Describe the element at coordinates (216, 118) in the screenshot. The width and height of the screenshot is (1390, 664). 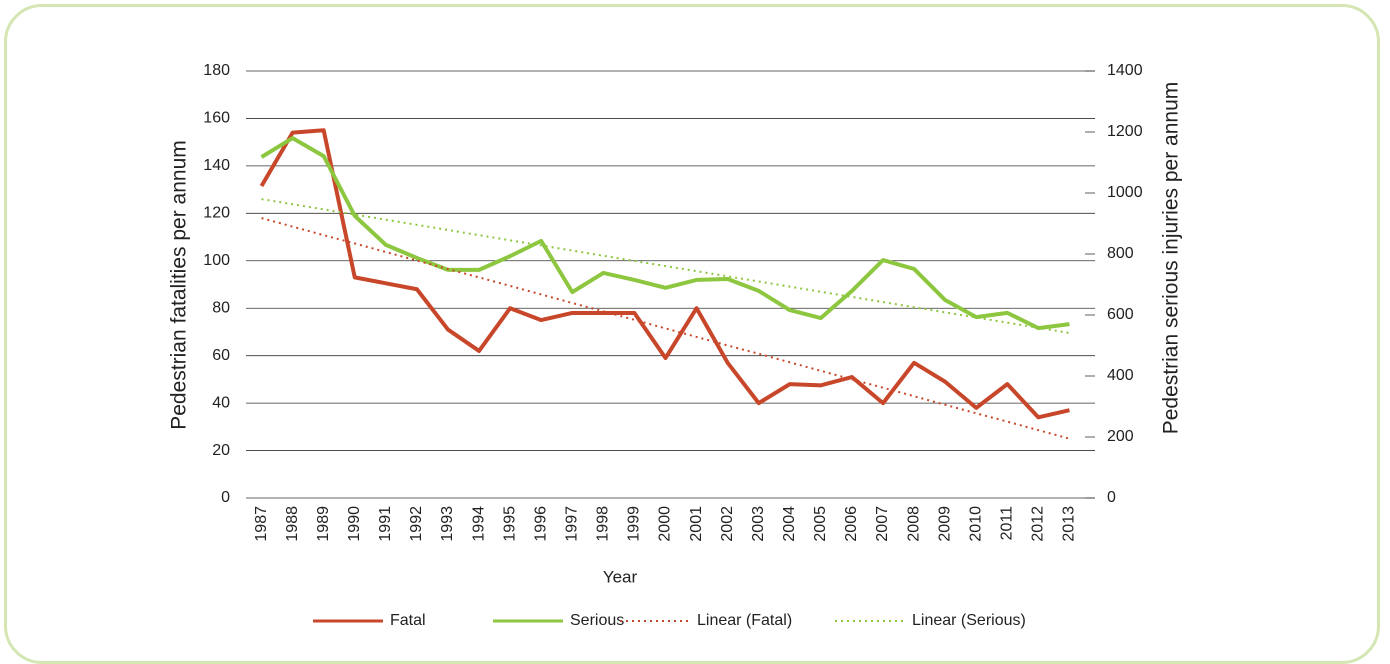
I see `y-tick-label: 160` at that location.